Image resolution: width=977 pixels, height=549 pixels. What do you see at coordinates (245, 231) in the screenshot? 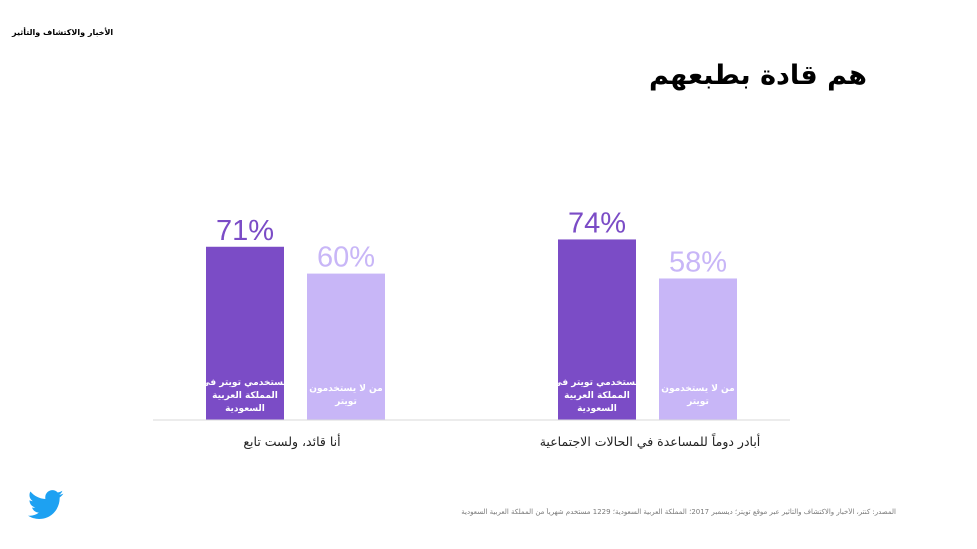
I see `value-label: 71%` at bounding box center [245, 231].